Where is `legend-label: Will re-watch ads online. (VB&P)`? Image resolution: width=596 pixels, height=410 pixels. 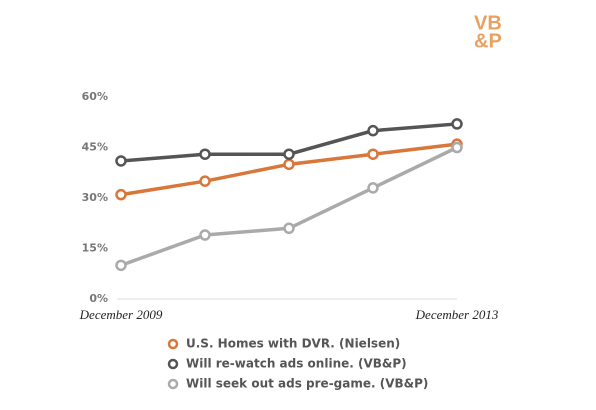
legend-label: Will re-watch ads online. (VB&P) is located at coordinates (296, 364).